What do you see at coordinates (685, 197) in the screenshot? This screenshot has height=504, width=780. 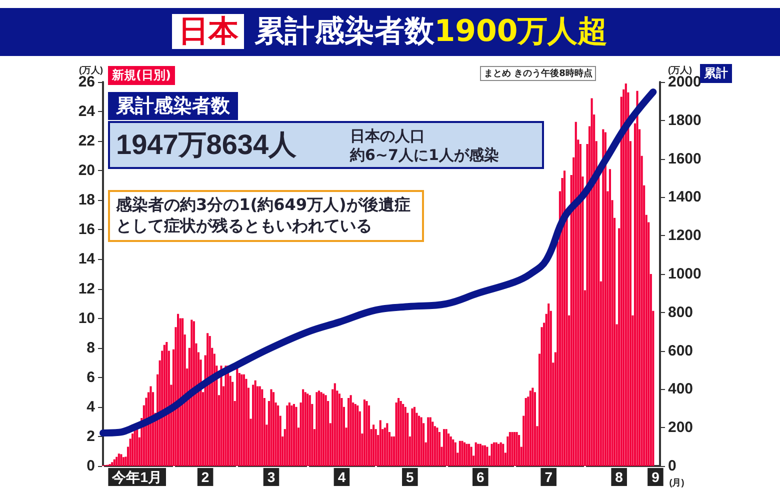 I see `y2-tick-label: 1400` at bounding box center [685, 197].